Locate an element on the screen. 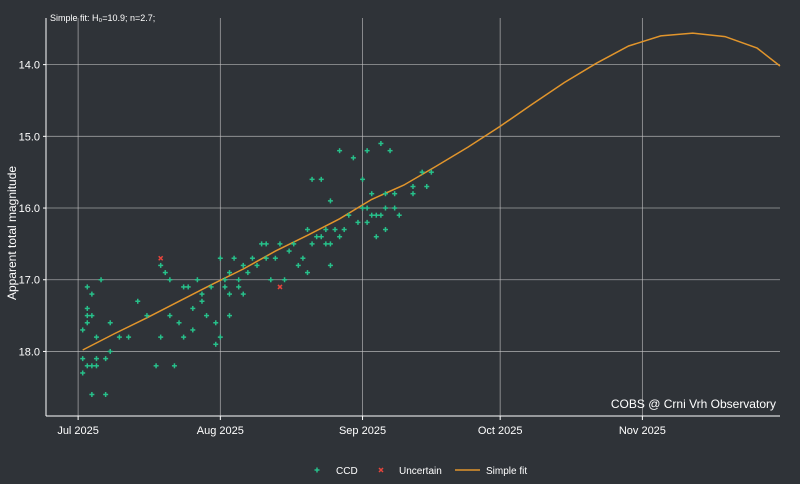 The image size is (800, 484). legend-uncertain-label: Uncertain is located at coordinates (420, 471).